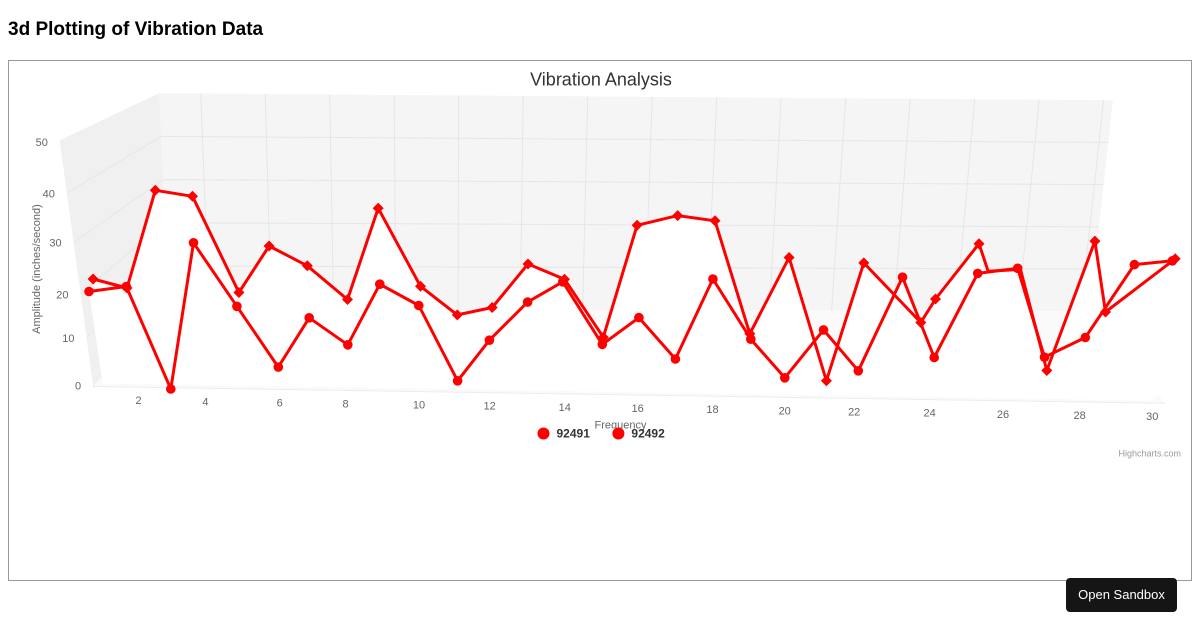  What do you see at coordinates (565, 408) in the screenshot?
I see `svg-text: 14` at bounding box center [565, 408].